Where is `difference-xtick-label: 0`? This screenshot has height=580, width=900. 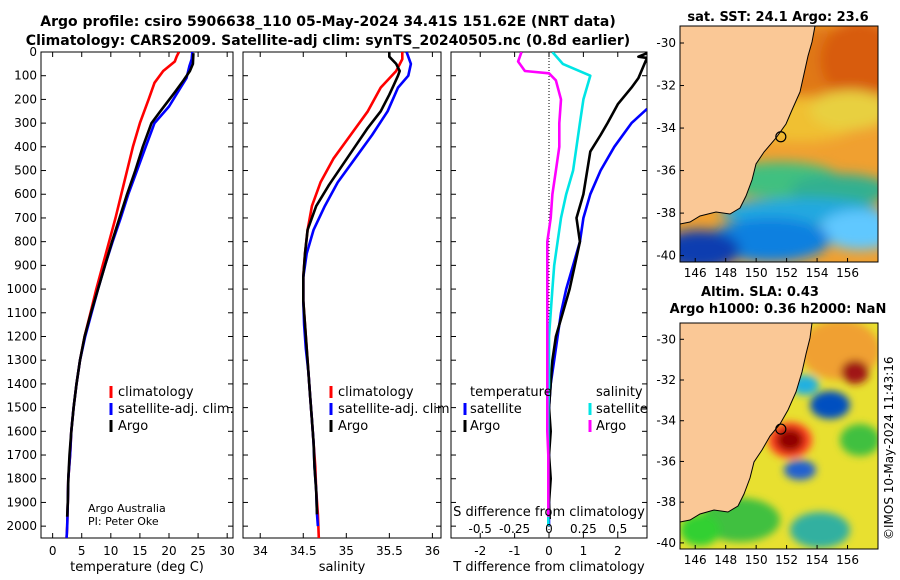 difference-xtick-label: 0 is located at coordinates (549, 551).